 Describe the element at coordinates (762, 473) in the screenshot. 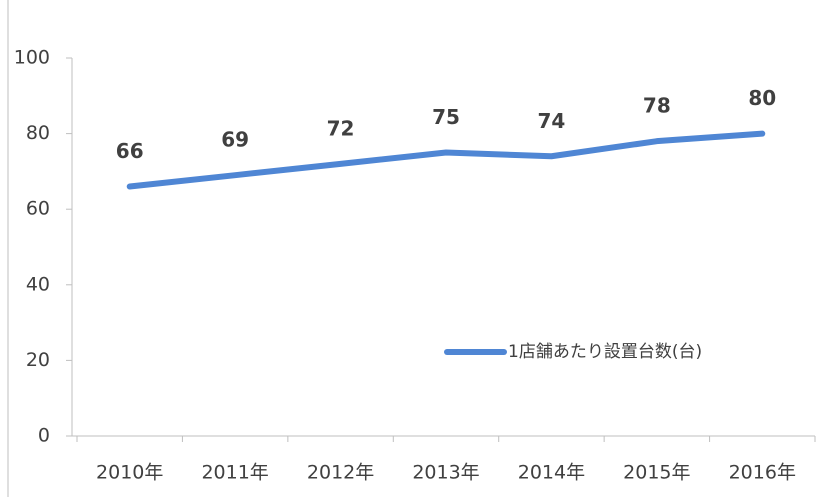

I see `x-tick-label: 2016年` at that location.